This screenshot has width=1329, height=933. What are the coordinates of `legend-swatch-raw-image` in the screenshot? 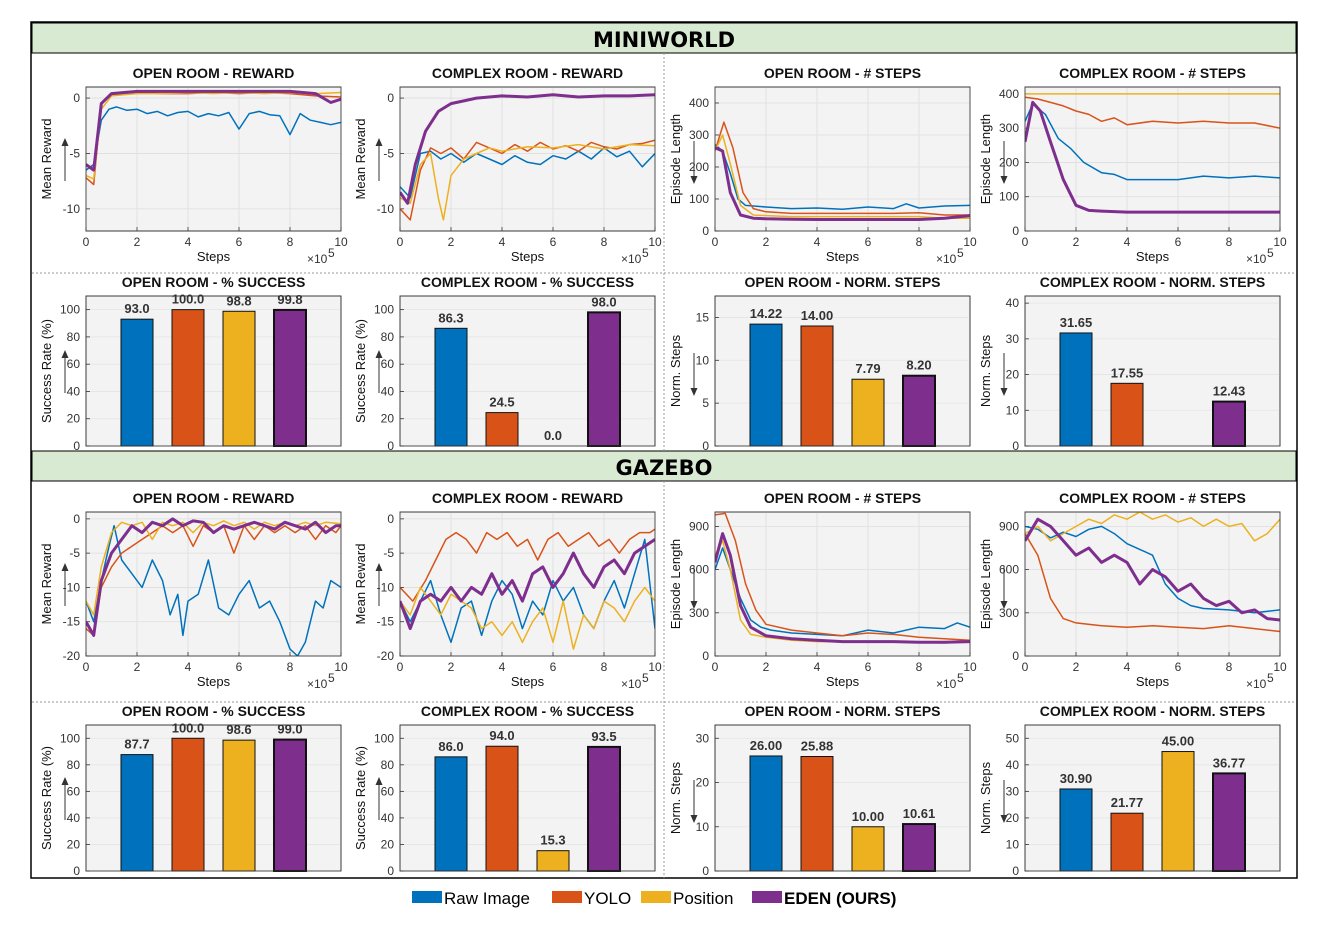 It's located at (427, 897).